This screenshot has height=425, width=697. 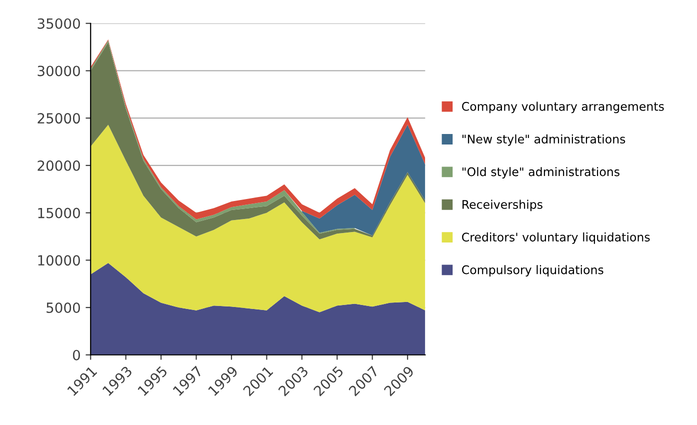 I want to click on y-tick-label: 35000, so click(x=59, y=23).